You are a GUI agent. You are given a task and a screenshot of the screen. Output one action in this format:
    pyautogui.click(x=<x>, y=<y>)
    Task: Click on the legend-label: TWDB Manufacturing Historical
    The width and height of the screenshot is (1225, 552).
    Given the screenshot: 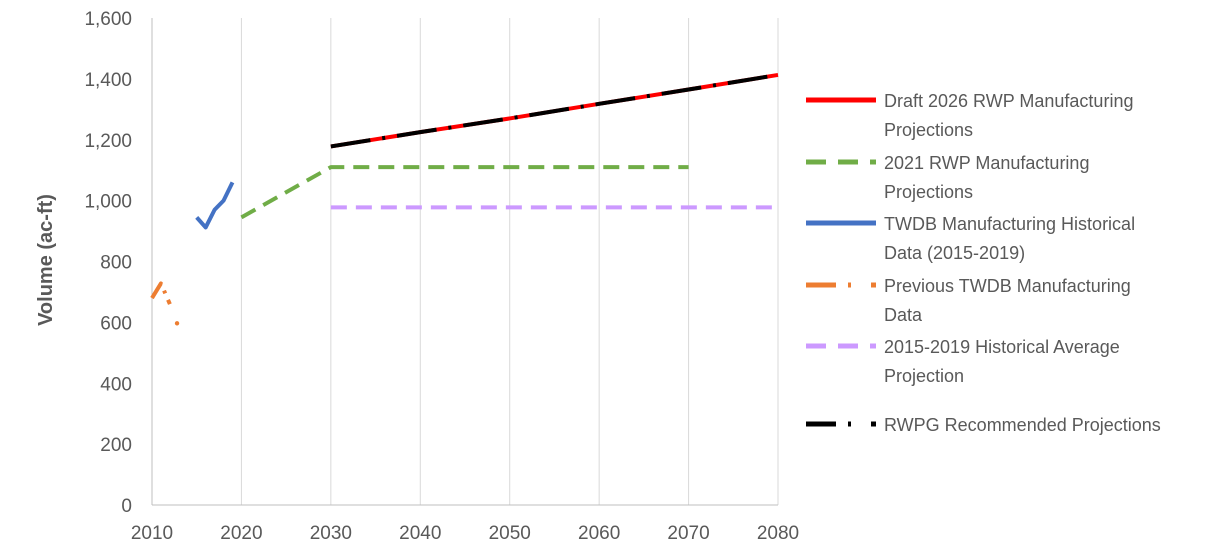 What is the action you would take?
    pyautogui.click(x=1009, y=224)
    